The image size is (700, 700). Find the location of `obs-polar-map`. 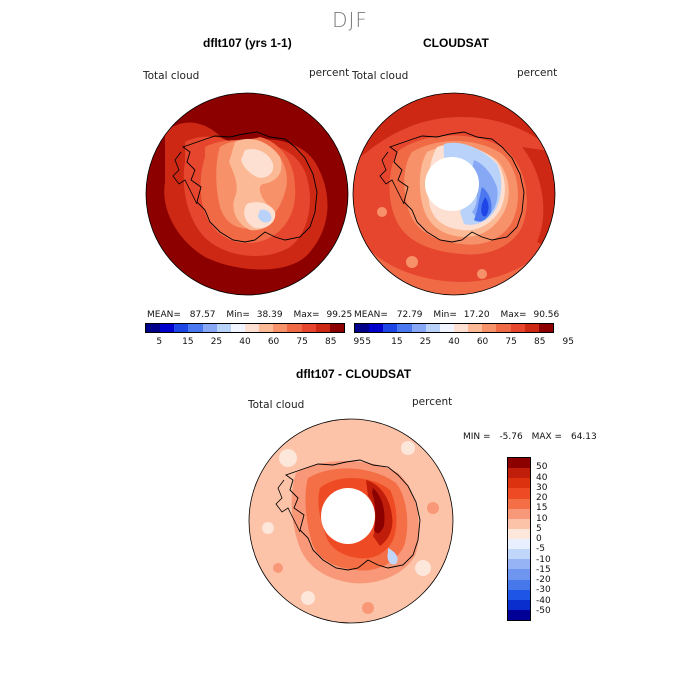

obs-polar-map is located at coordinates (454, 194).